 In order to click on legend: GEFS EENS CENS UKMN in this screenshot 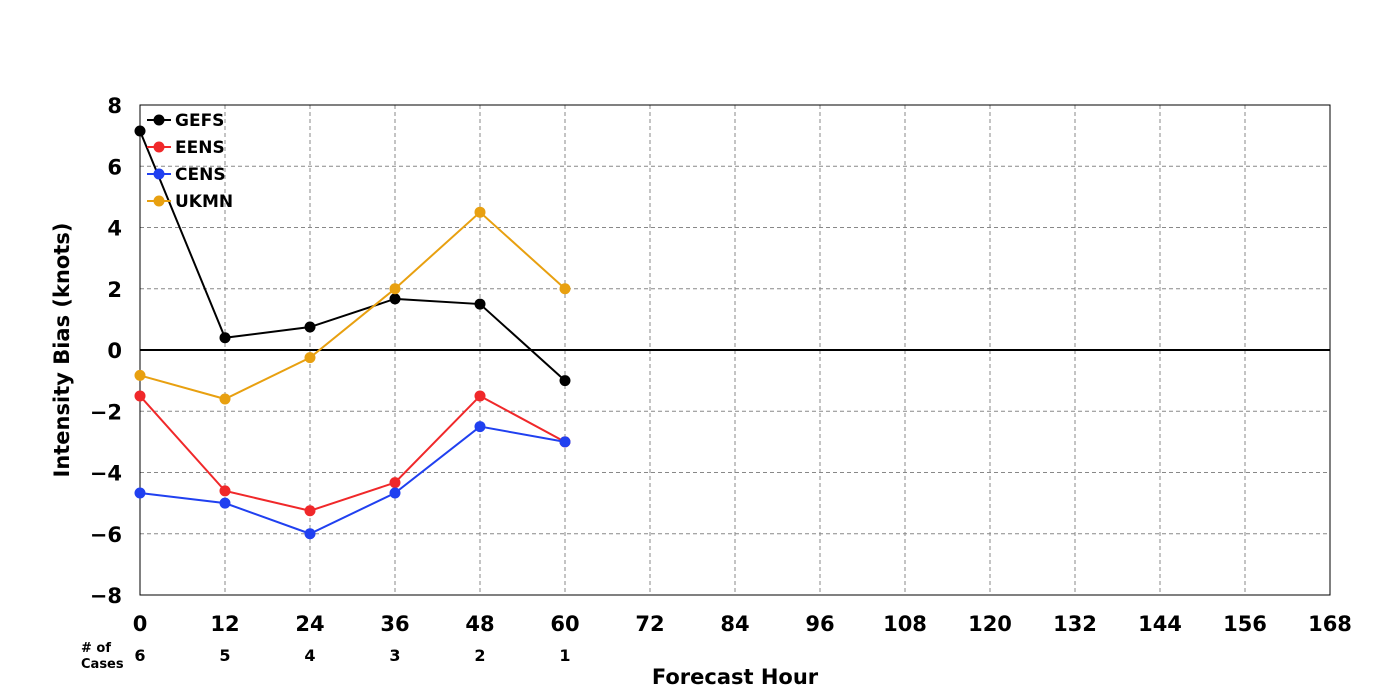, I will do `click(190, 161)`.